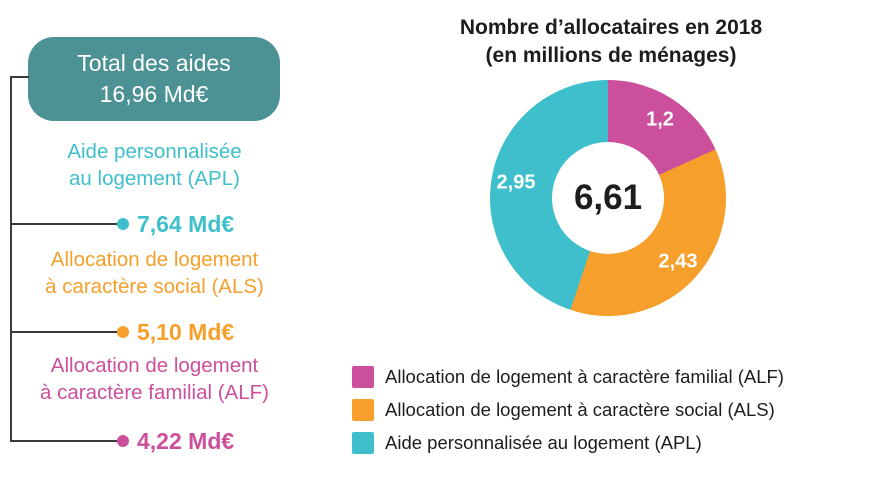  Describe the element at coordinates (611, 55) in the screenshot. I see `chart-title-line2: (en millions de ménages)` at that location.